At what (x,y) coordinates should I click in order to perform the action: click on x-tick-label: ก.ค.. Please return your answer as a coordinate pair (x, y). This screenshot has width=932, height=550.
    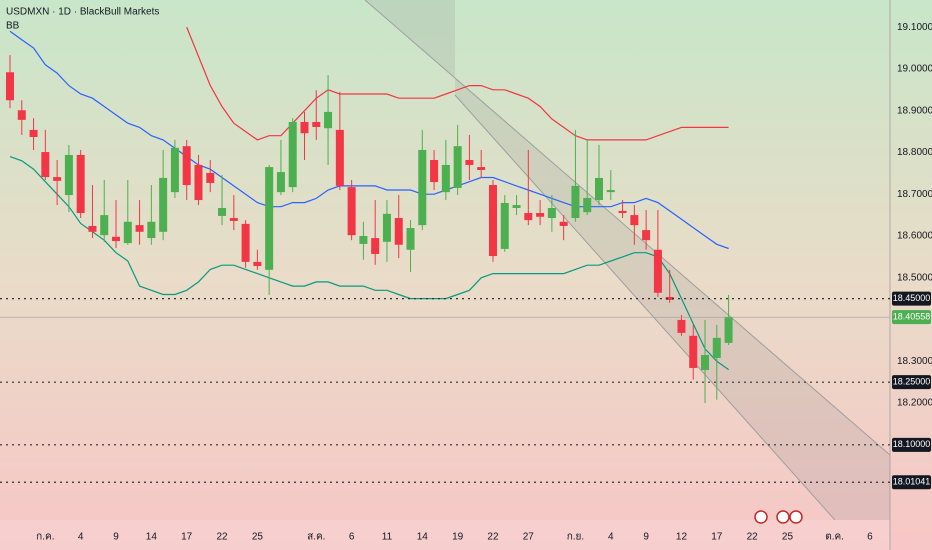
    Looking at the image, I should click on (45, 537).